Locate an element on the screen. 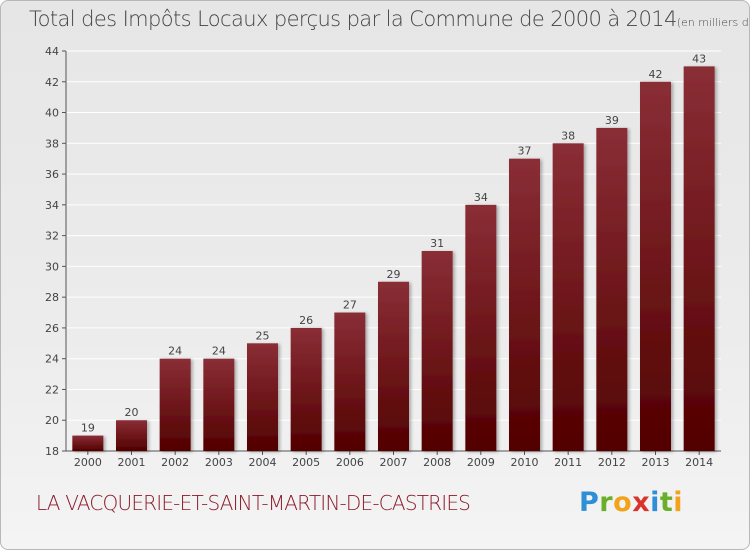 This screenshot has width=750, height=550. proxiti-letter: o is located at coordinates (623, 502).